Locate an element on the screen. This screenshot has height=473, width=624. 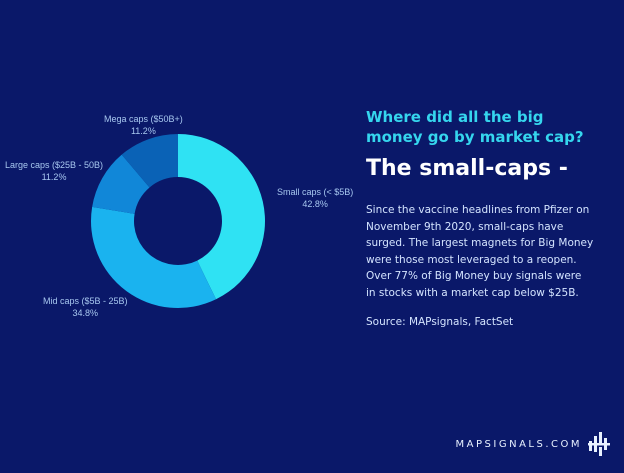
label-mega-caps: Mega caps ($50B+) 11.2% is located at coordinates (143, 125).